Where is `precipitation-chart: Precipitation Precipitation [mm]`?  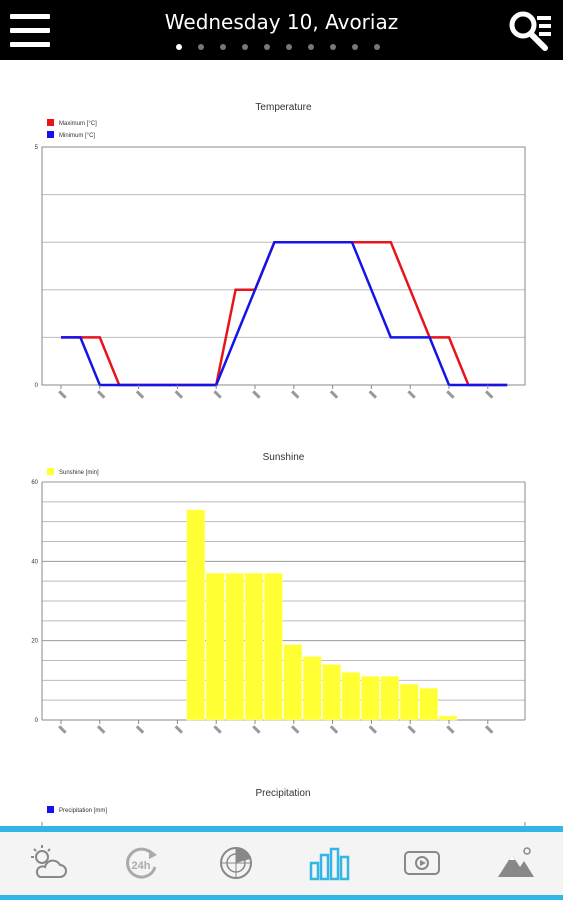
precipitation-chart: Precipitation Precipitation [mm] is located at coordinates (281, 803).